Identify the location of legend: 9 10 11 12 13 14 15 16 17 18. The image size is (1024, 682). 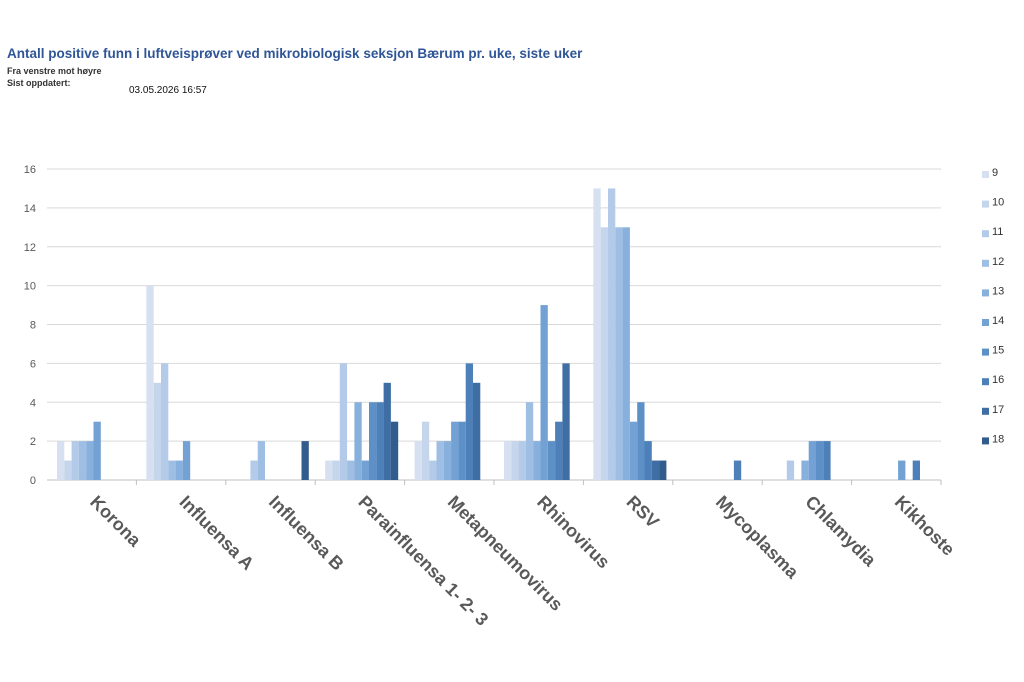
(993, 306).